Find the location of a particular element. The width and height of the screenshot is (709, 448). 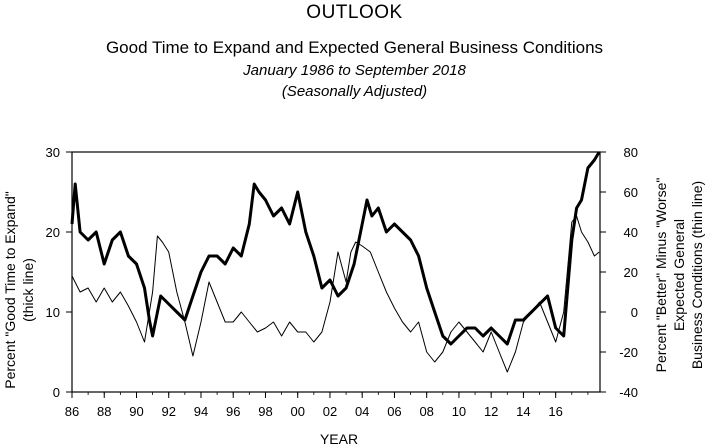

x-tick-label: 90 is located at coordinates (136, 411).